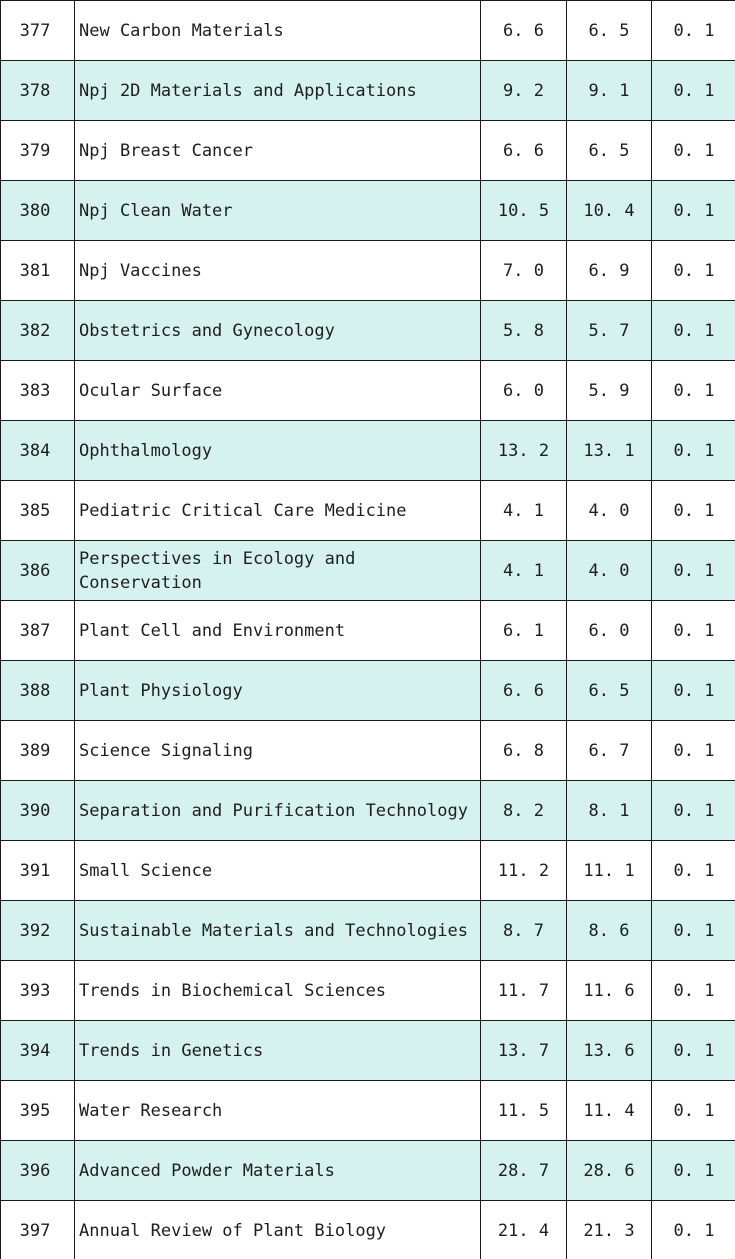 Image resolution: width=735 pixels, height=1259 pixels. What do you see at coordinates (609, 630) in the screenshot?
I see `metric-col-2: 6. 0` at bounding box center [609, 630].